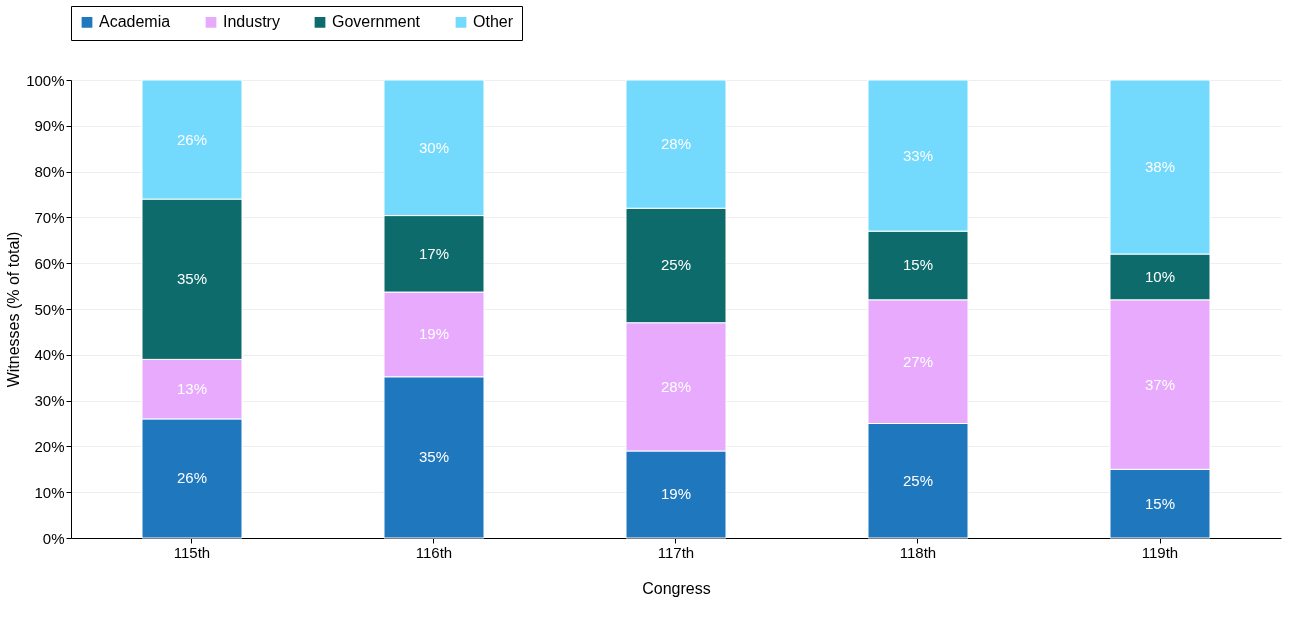 The width and height of the screenshot is (1316, 624). What do you see at coordinates (434, 253) in the screenshot?
I see `data-label: 17%` at bounding box center [434, 253].